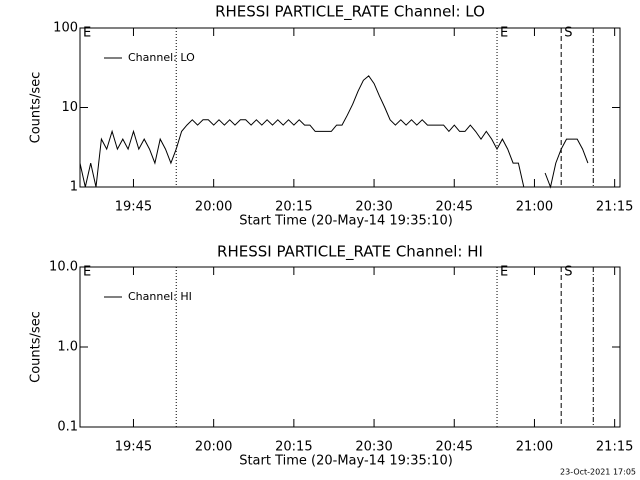 Image resolution: width=640 pixels, height=480 pixels. I want to click on legend-label: Channel: HI, so click(160, 296).